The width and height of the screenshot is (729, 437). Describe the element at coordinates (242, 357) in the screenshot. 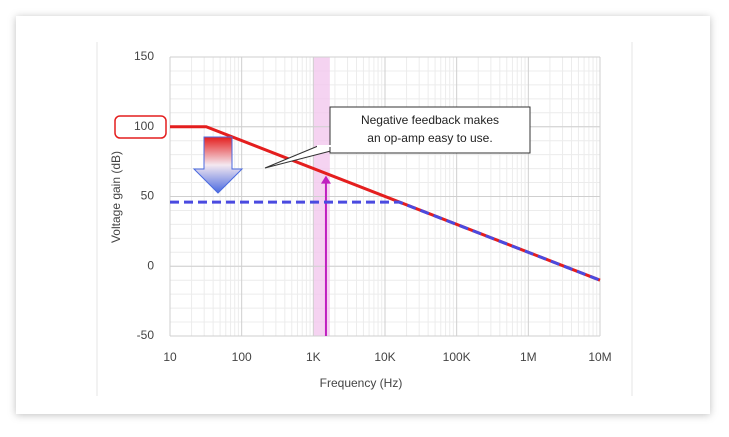

I see `x-tick-label: 100` at that location.